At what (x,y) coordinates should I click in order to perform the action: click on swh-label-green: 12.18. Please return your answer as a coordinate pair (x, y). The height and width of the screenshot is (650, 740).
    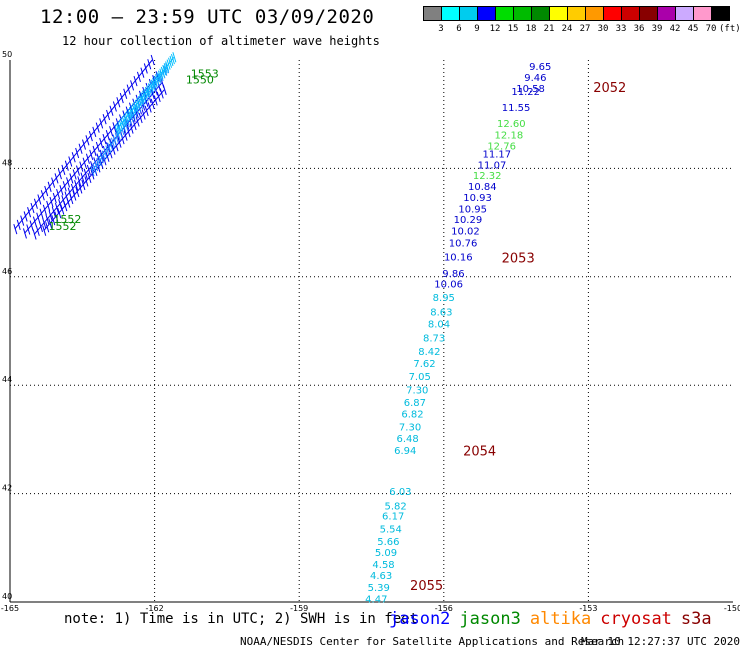
    Looking at the image, I should click on (509, 136).